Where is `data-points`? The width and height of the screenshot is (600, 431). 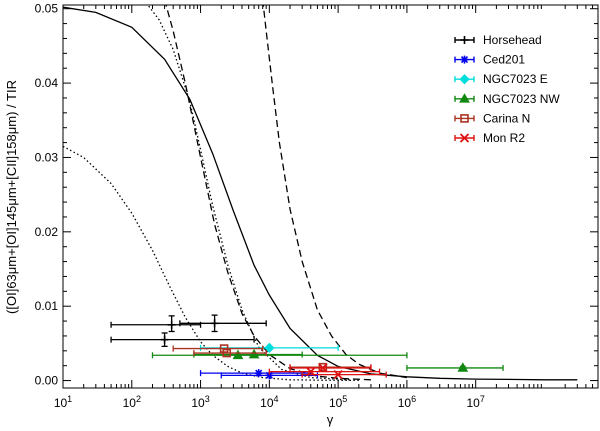
data-points is located at coordinates (307, 347).